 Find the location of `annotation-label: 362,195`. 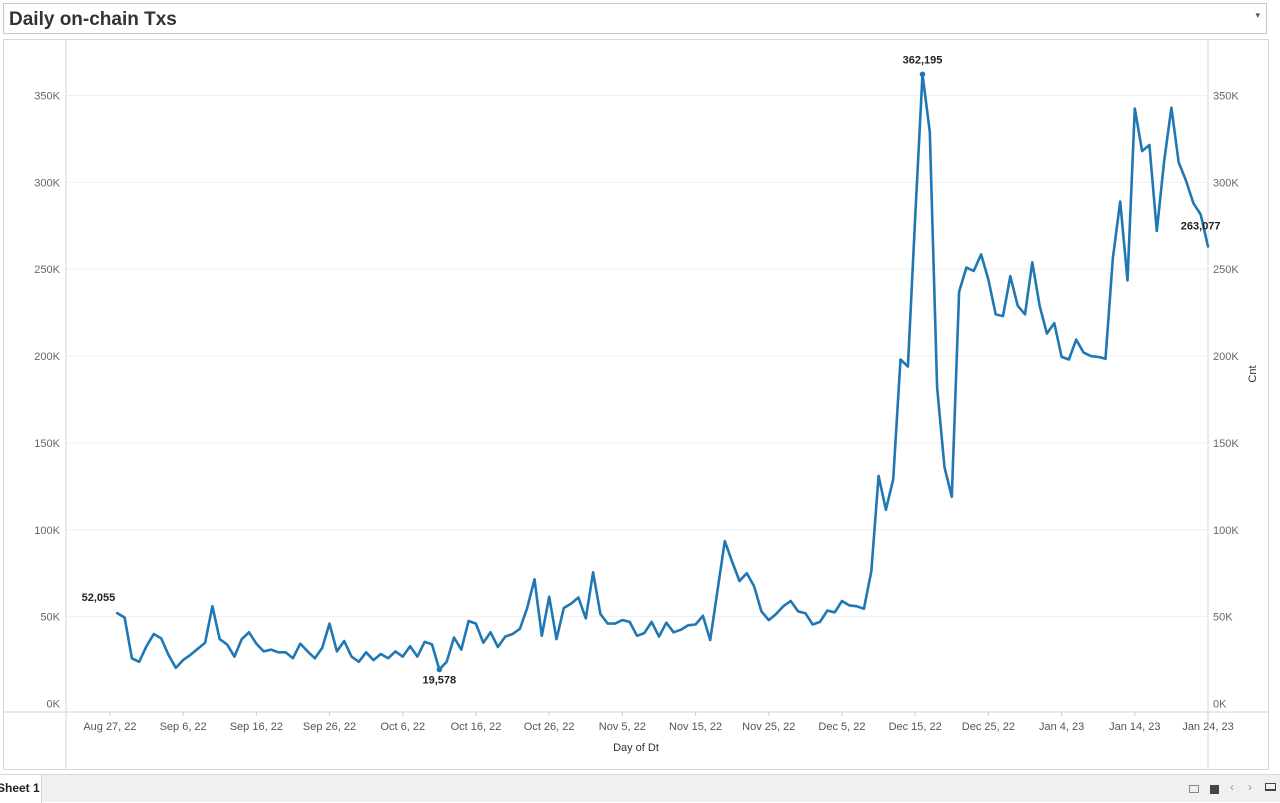

annotation-label: 362,195 is located at coordinates (923, 60).